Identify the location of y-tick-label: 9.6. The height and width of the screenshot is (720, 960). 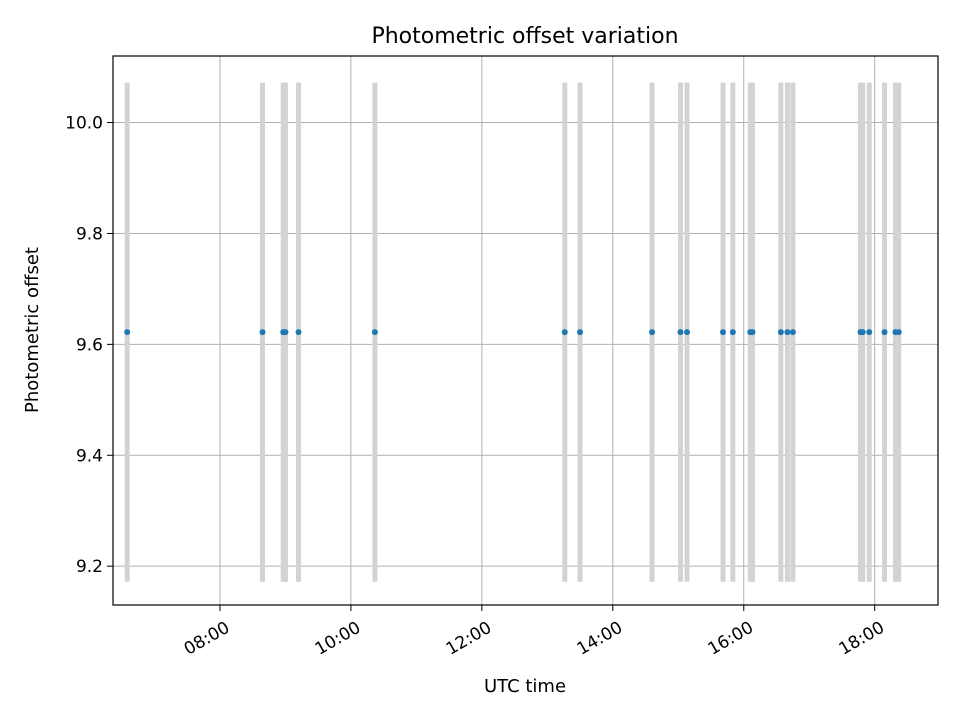
(89, 345).